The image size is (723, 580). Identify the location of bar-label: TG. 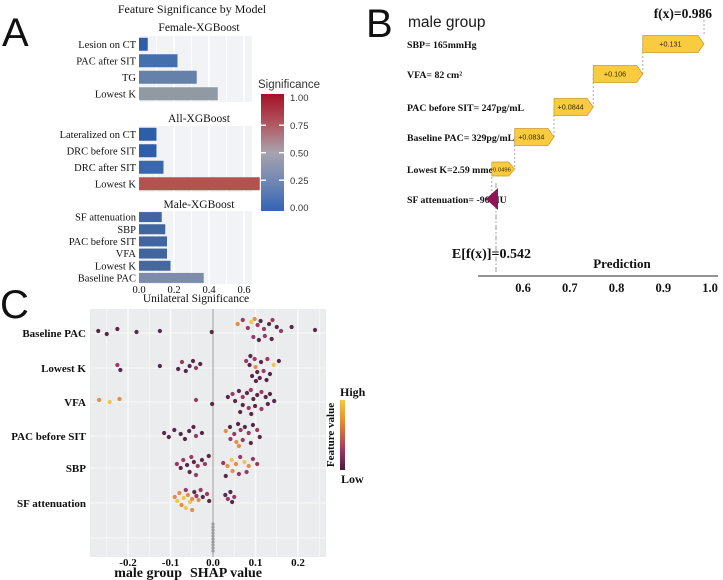
(129, 78).